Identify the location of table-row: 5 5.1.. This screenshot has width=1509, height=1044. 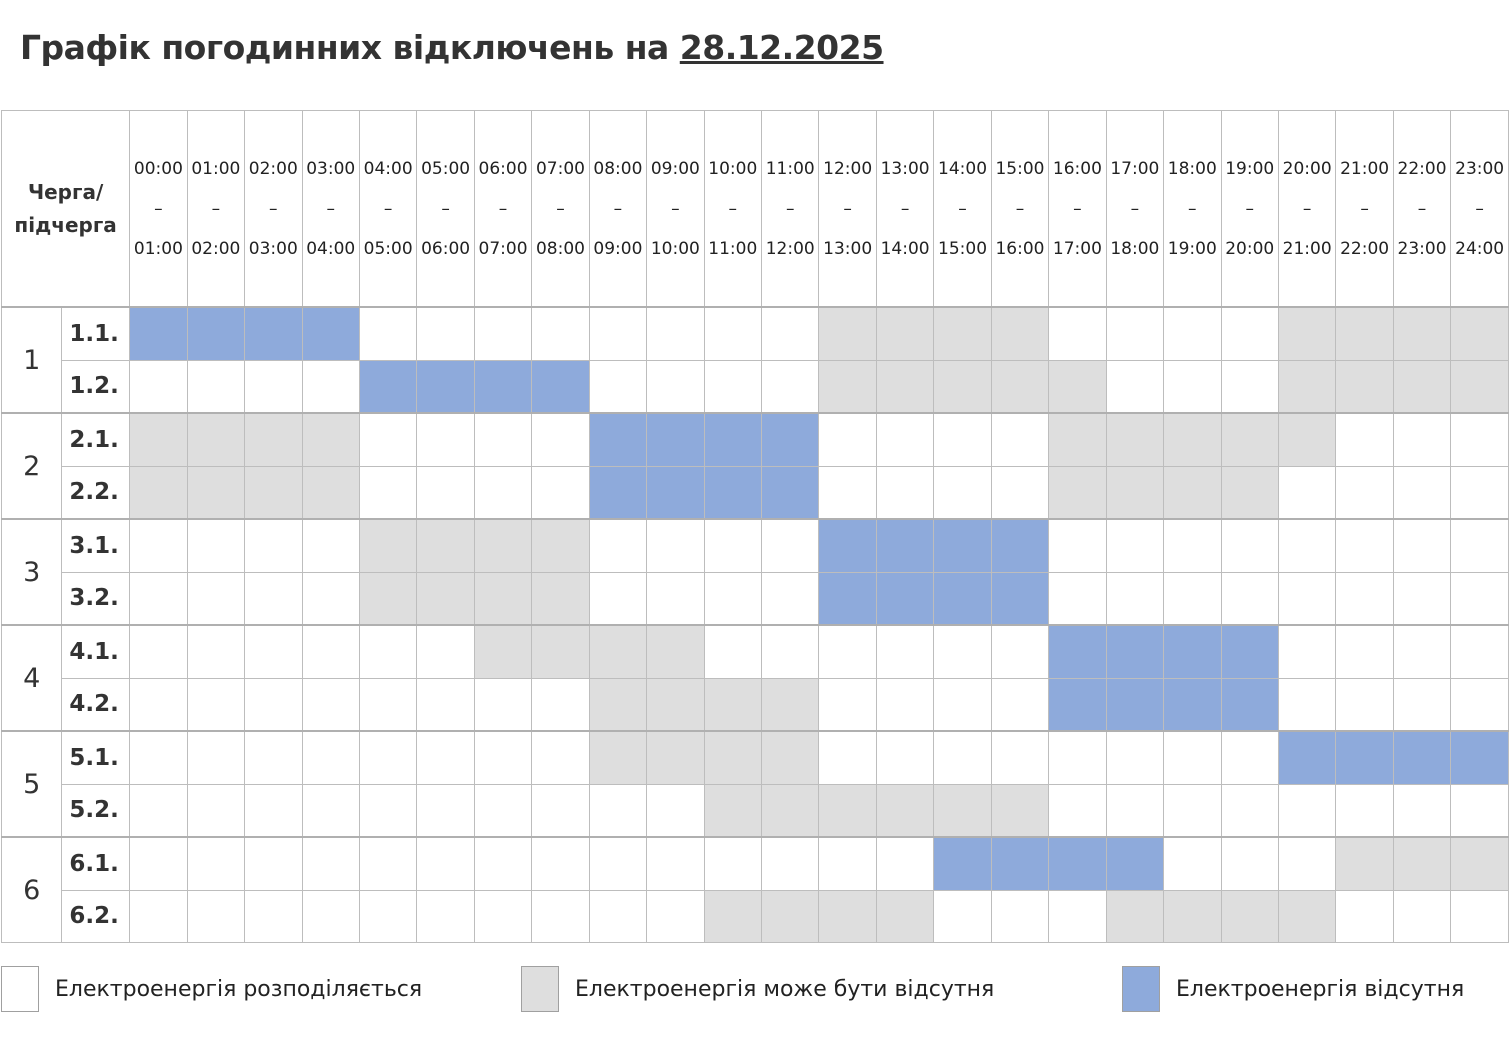
(754, 784).